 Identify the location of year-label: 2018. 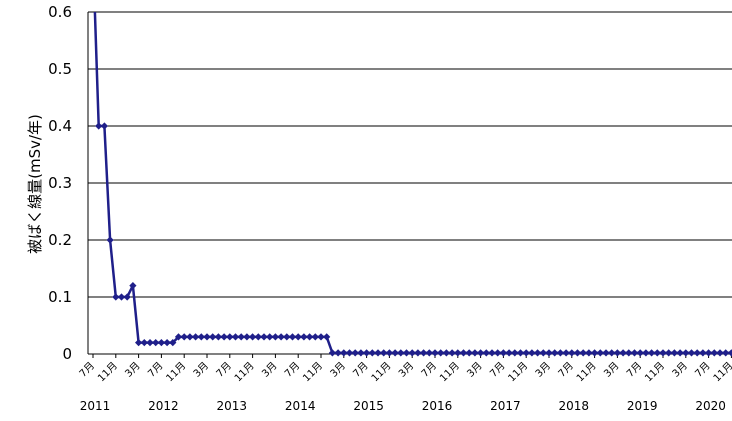
(574, 406).